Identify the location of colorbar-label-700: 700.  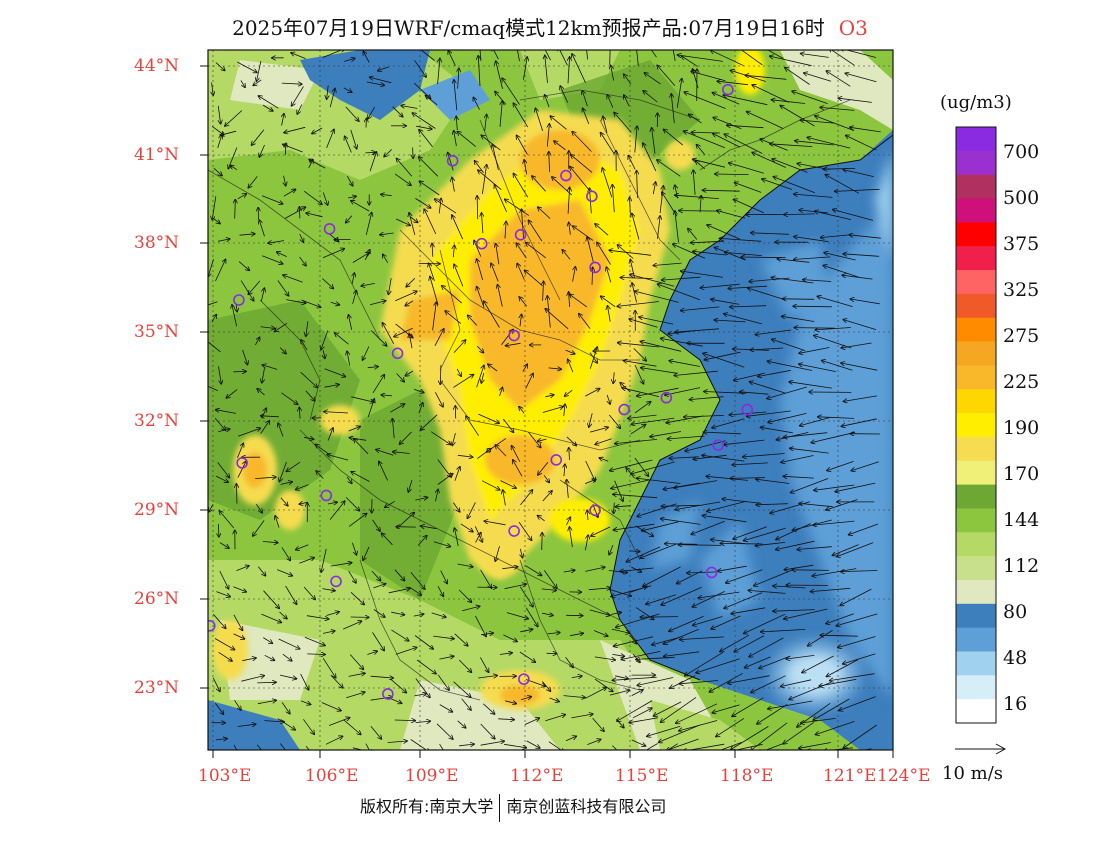
(1021, 152).